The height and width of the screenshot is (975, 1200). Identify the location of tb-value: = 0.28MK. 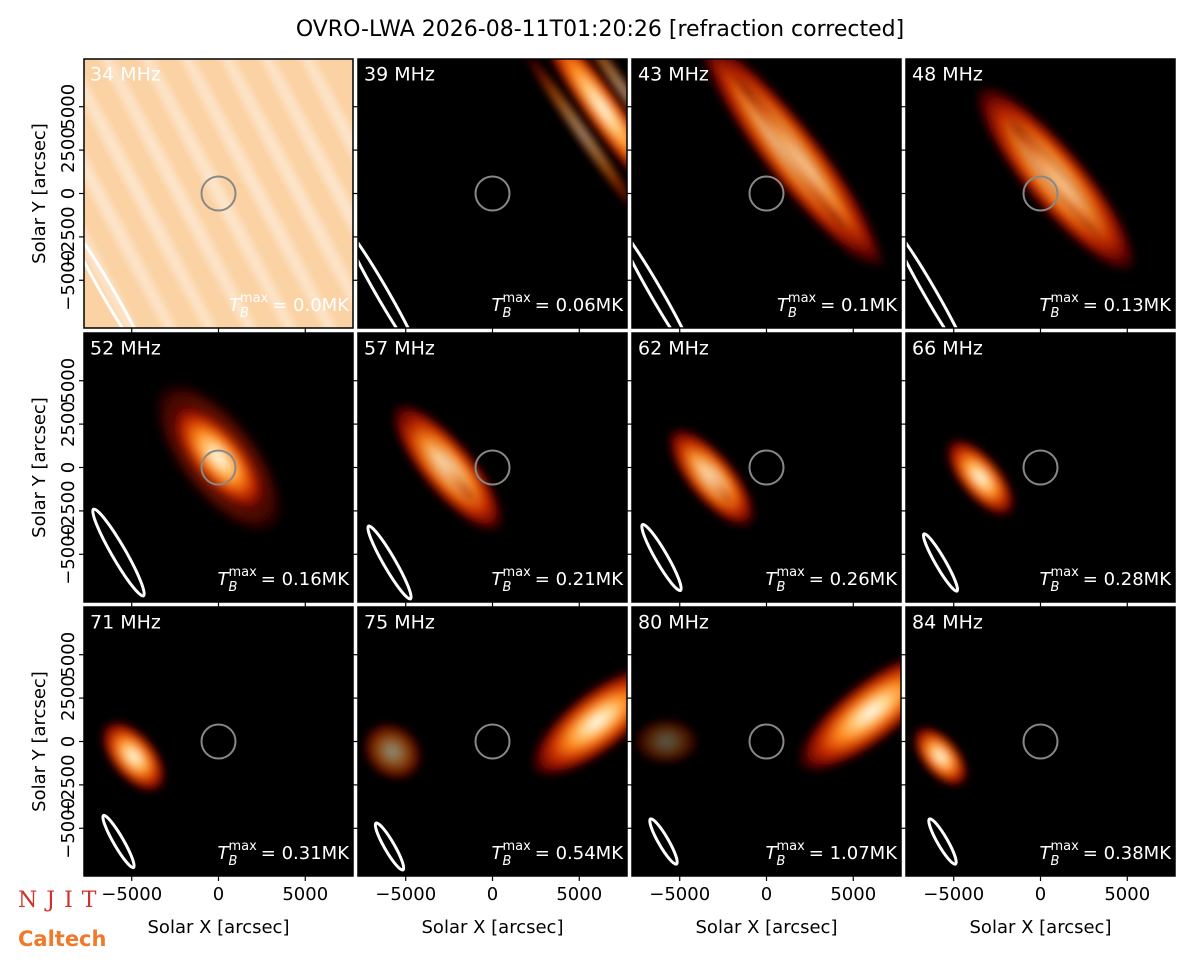
(1127, 579).